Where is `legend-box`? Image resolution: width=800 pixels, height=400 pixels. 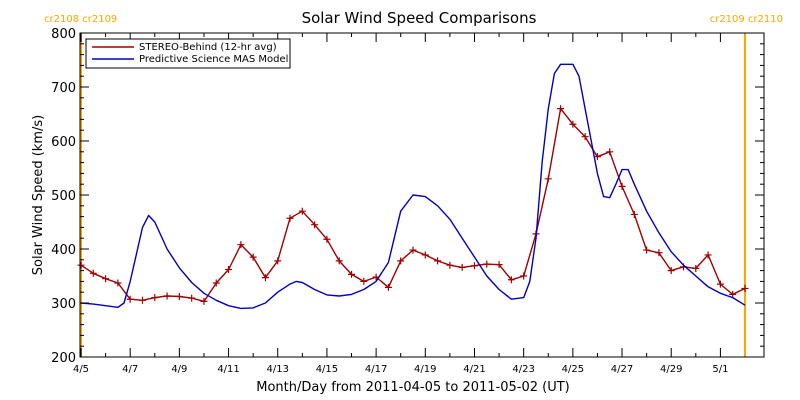 legend-box is located at coordinates (188, 53).